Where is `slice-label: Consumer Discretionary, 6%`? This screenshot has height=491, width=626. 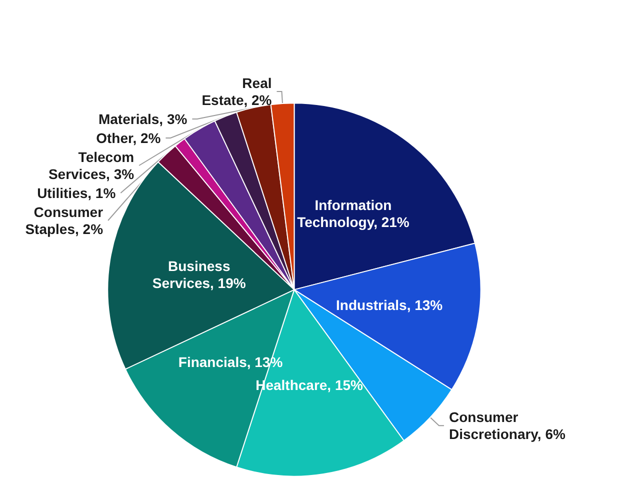
slice-label: Consumer Discretionary, 6% is located at coordinates (507, 425).